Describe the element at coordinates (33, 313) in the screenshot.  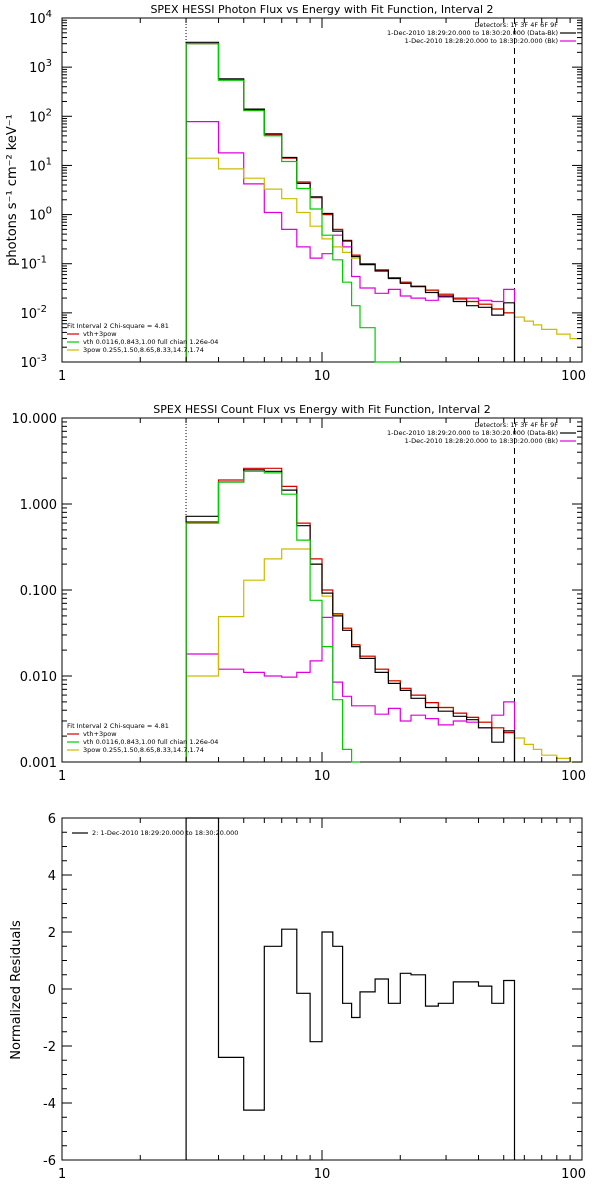
I see `y-tick-label: 10⁻²` at that location.